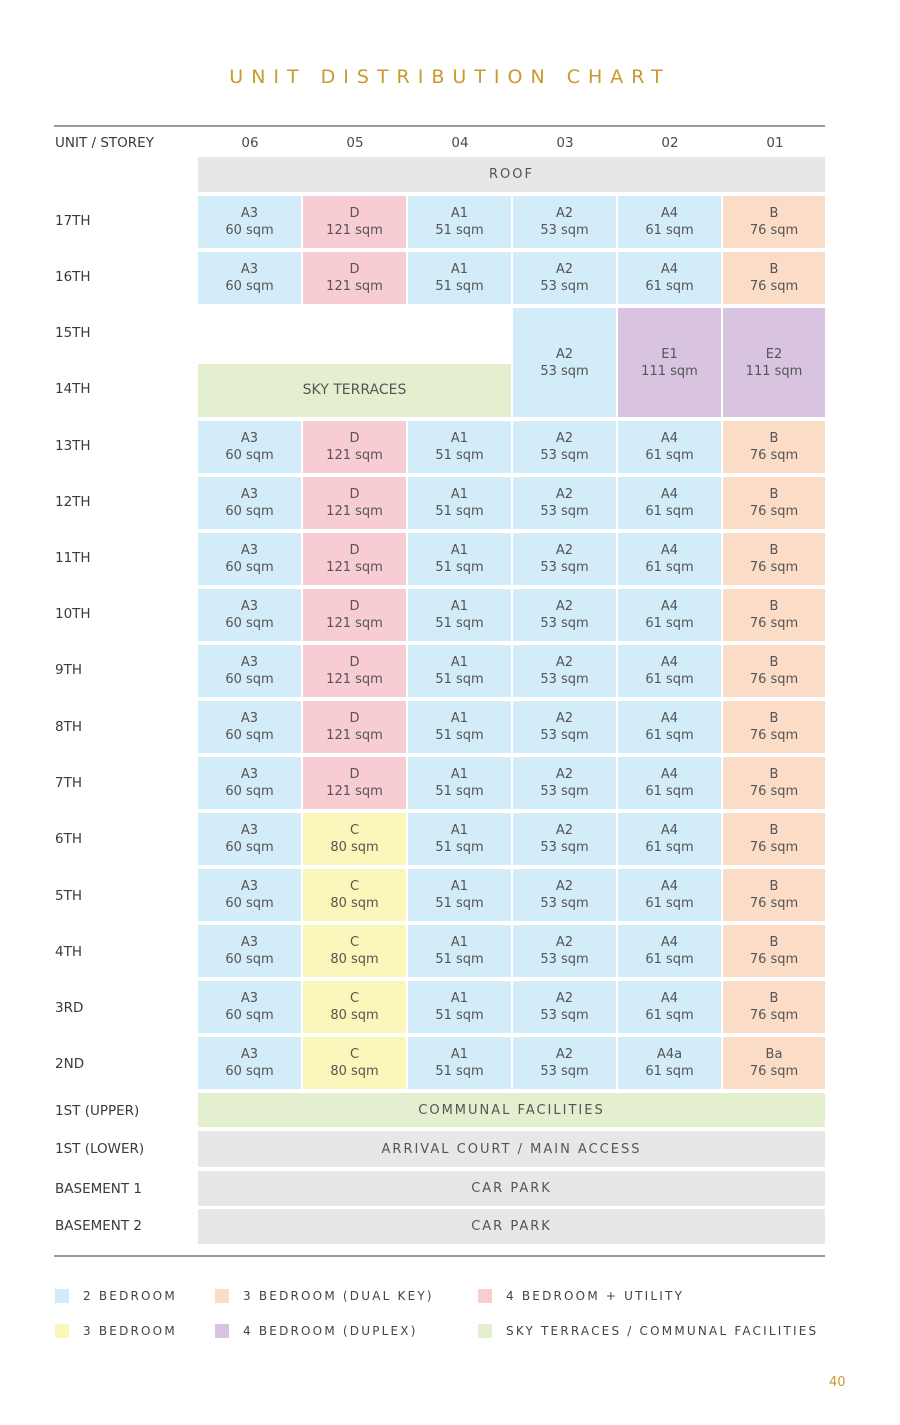 The height and width of the screenshot is (1425, 900). I want to click on column-header: 03, so click(565, 143).